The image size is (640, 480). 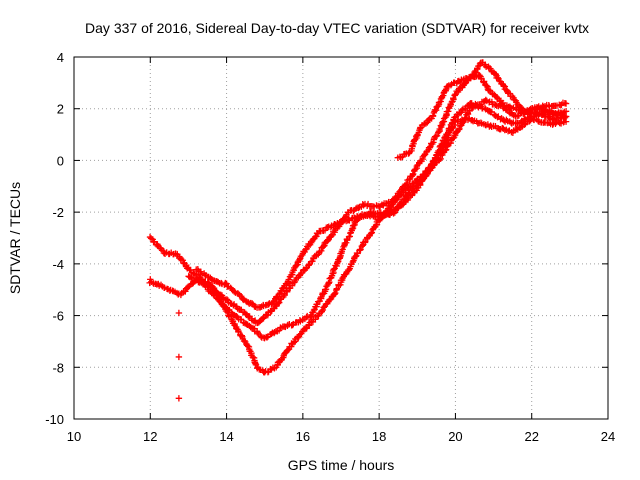 I want to click on x-tick-label: 24, so click(x=608, y=436).